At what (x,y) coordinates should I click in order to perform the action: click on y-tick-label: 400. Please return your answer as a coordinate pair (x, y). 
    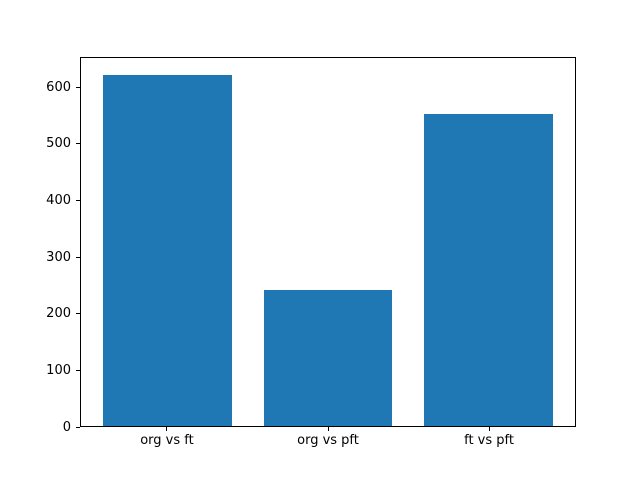
    Looking at the image, I should click on (58, 200).